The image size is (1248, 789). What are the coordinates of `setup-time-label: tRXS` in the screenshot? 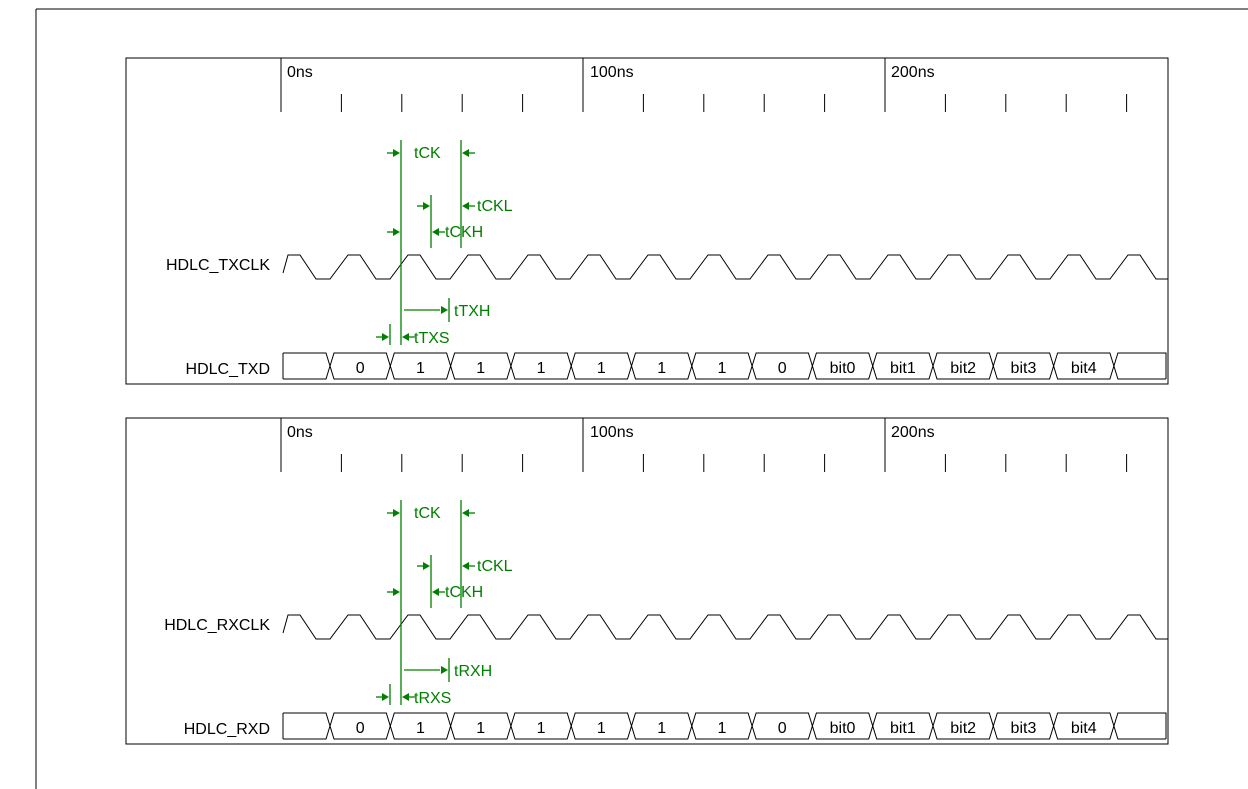 It's located at (432, 698).